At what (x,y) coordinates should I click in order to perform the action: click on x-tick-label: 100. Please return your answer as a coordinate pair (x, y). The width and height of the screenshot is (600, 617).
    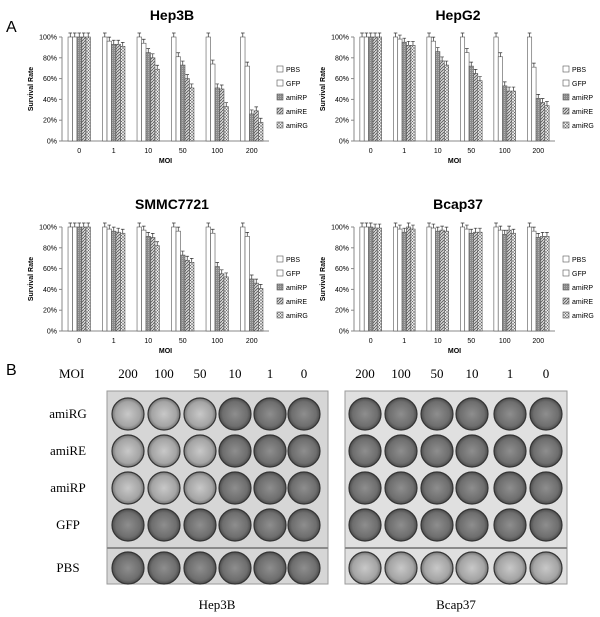
    Looking at the image, I should click on (505, 151).